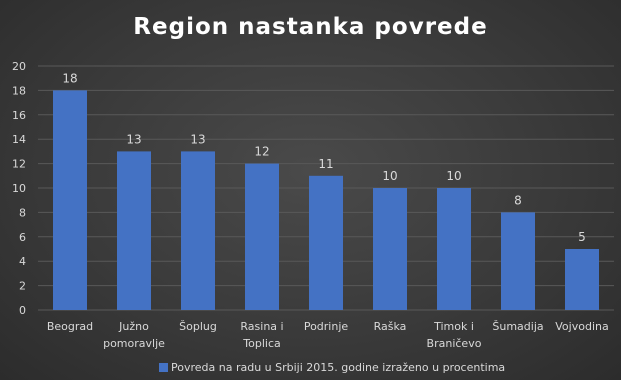 The height and width of the screenshot is (380, 621). I want to click on category-label: Beograd, so click(70, 326).